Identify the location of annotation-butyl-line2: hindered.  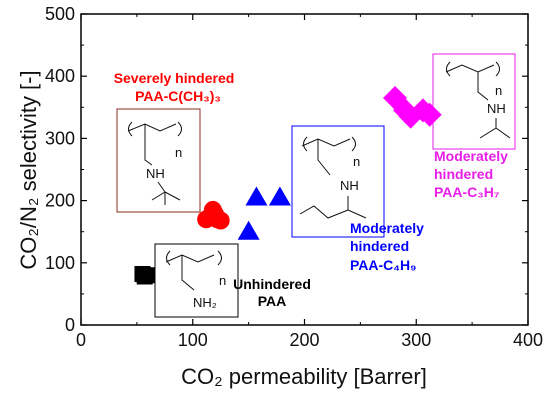
(379, 246).